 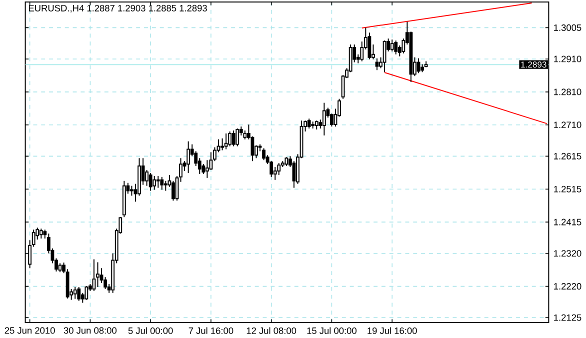 I want to click on chart-title: EURUSD.,H4 1.2887 1.2903 1.2885 1.2893, so click(x=117, y=8).